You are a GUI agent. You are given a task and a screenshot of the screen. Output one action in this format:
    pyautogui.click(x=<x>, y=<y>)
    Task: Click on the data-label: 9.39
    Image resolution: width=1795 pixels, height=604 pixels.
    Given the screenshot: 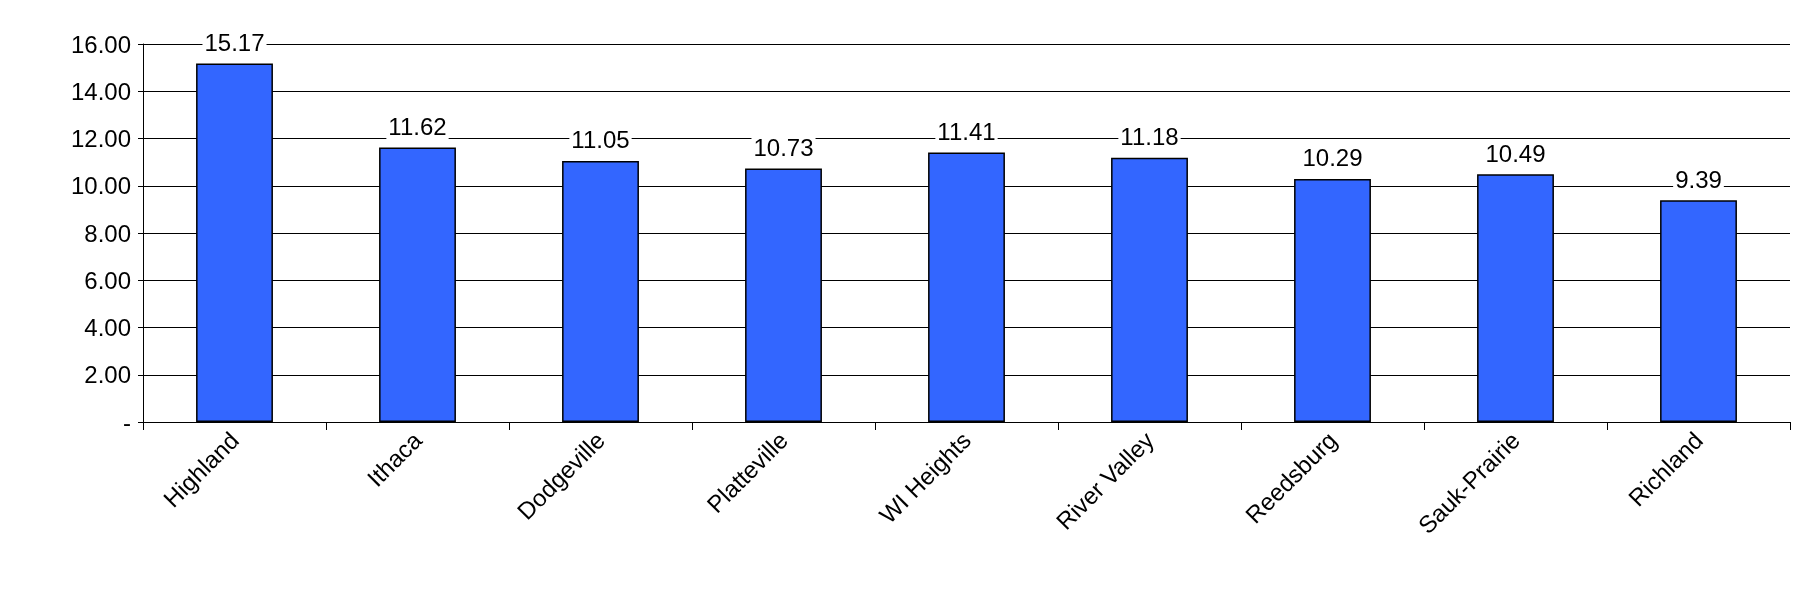 What is the action you would take?
    pyautogui.click(x=1698, y=179)
    